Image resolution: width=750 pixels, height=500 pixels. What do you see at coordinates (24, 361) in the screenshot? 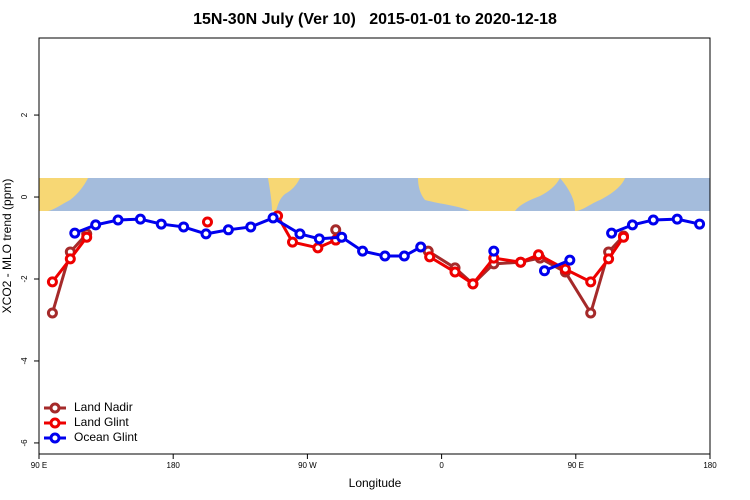
I see `y-tick-label: -4` at bounding box center [24, 361].